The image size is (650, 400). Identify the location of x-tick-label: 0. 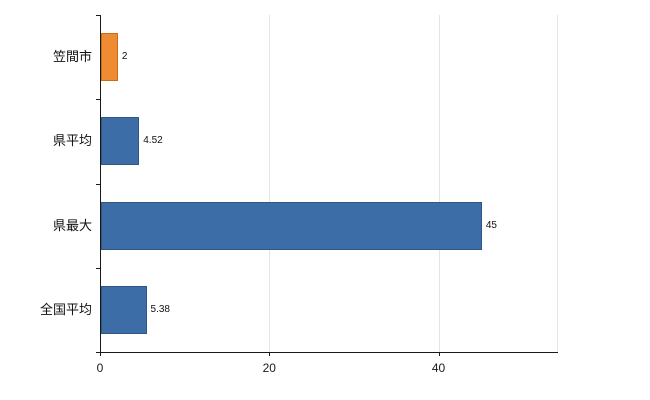
(100, 368).